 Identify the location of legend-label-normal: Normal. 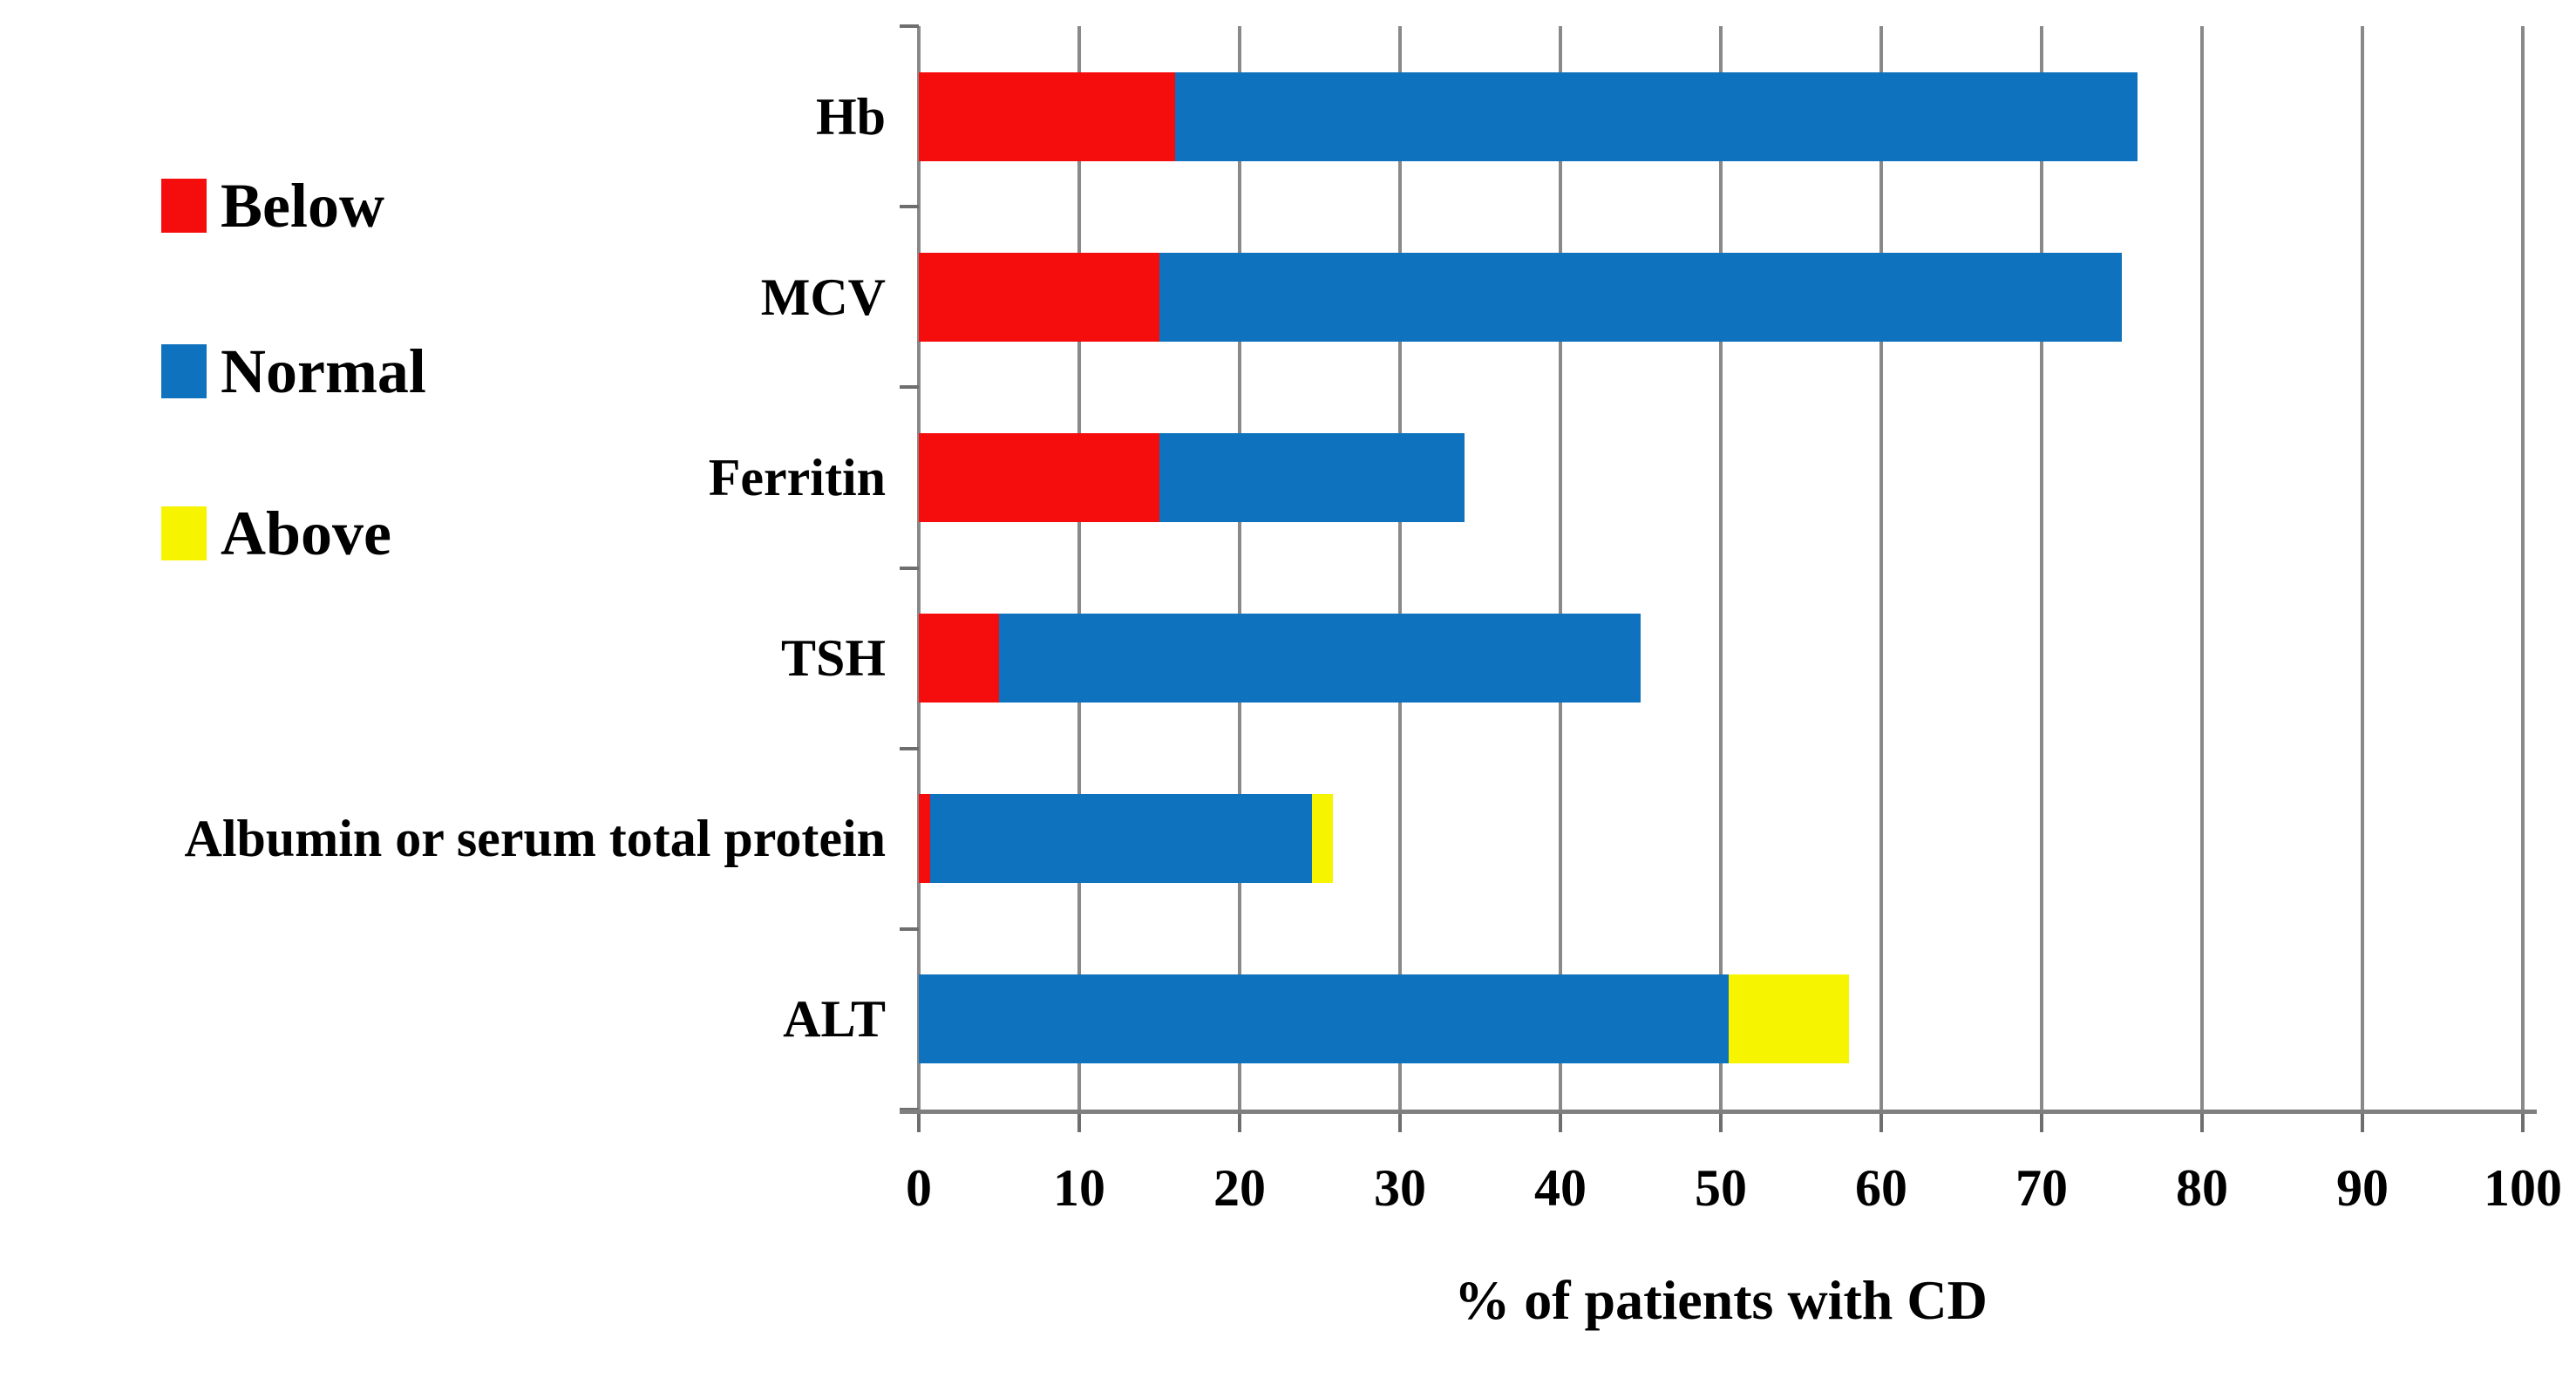
(323, 371).